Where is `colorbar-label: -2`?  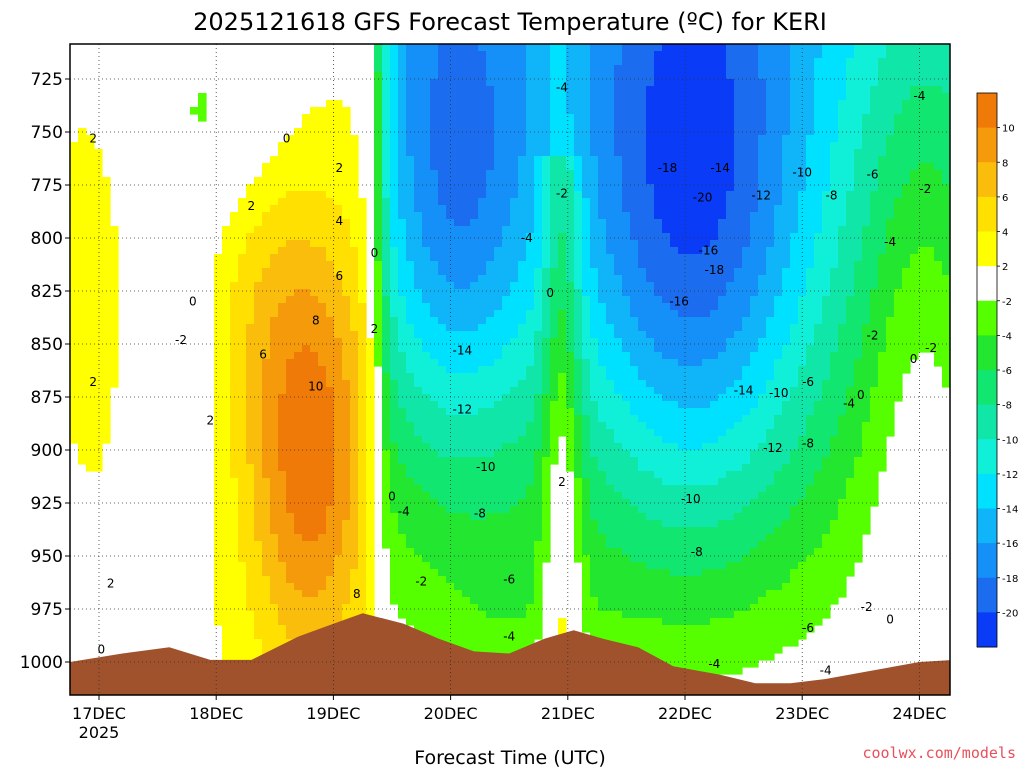
colorbar-label: -2 is located at coordinates (1007, 302).